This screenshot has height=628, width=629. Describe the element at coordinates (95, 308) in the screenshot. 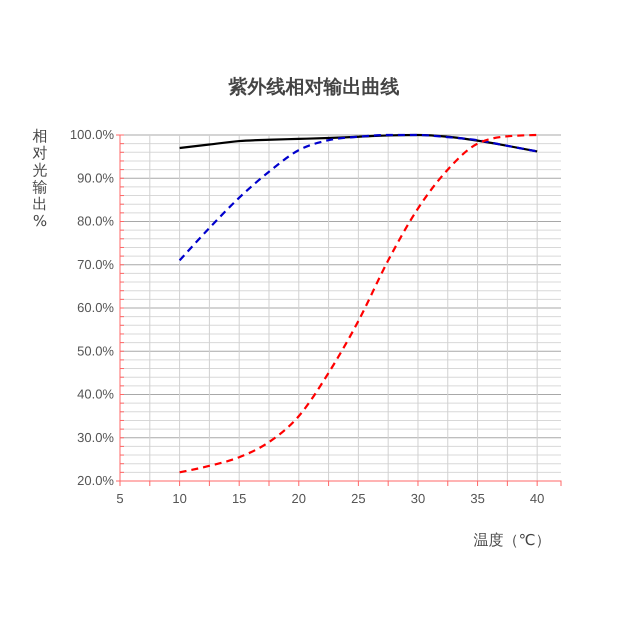

I see `y-tick-label: 60.0%` at that location.